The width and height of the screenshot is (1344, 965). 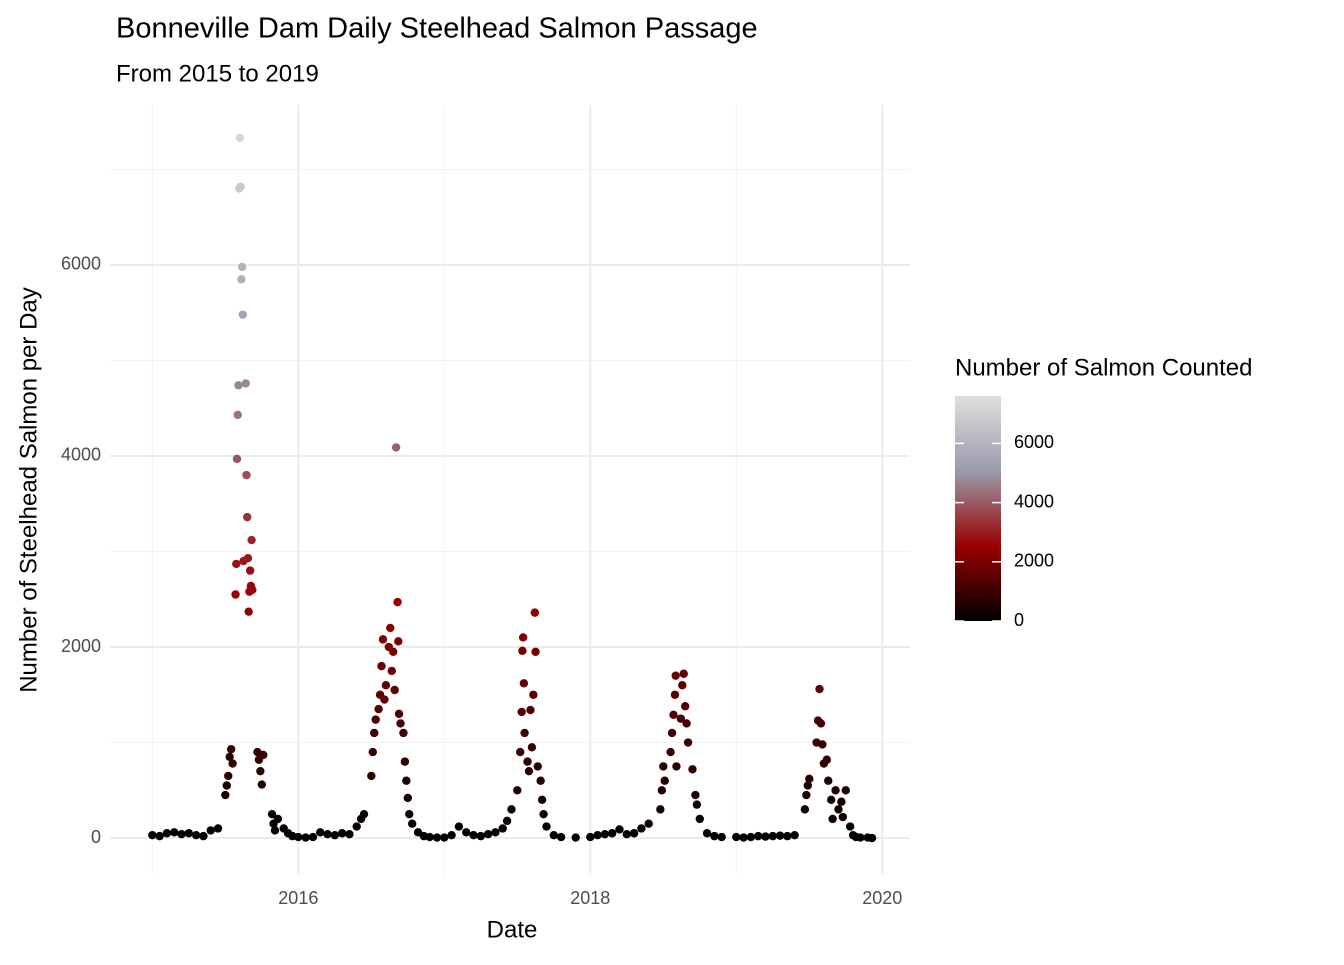 What do you see at coordinates (217, 73) in the screenshot?
I see `chart-subtitle: From 2015 to 2019` at bounding box center [217, 73].